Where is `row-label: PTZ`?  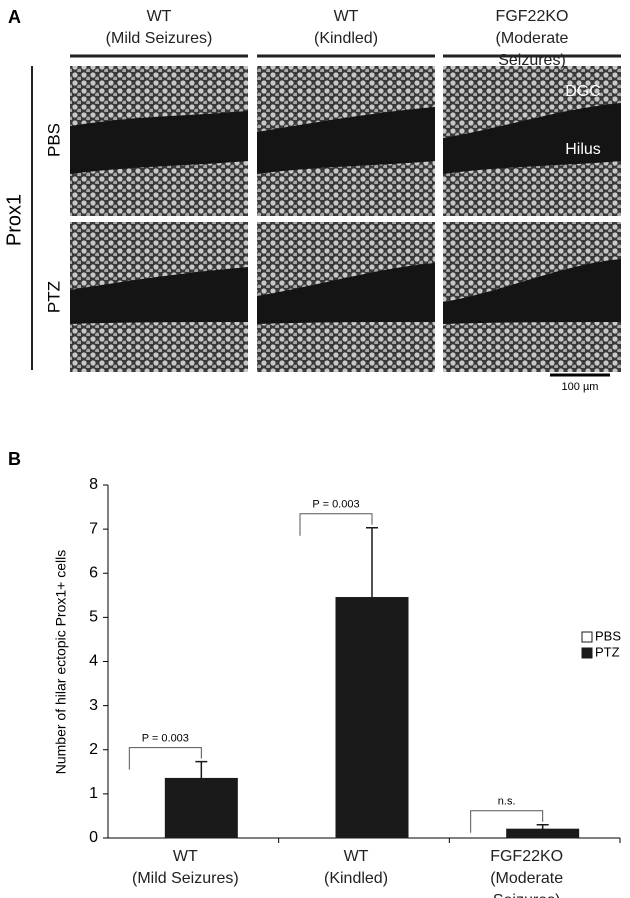
row-label: PTZ is located at coordinates (53, 297).